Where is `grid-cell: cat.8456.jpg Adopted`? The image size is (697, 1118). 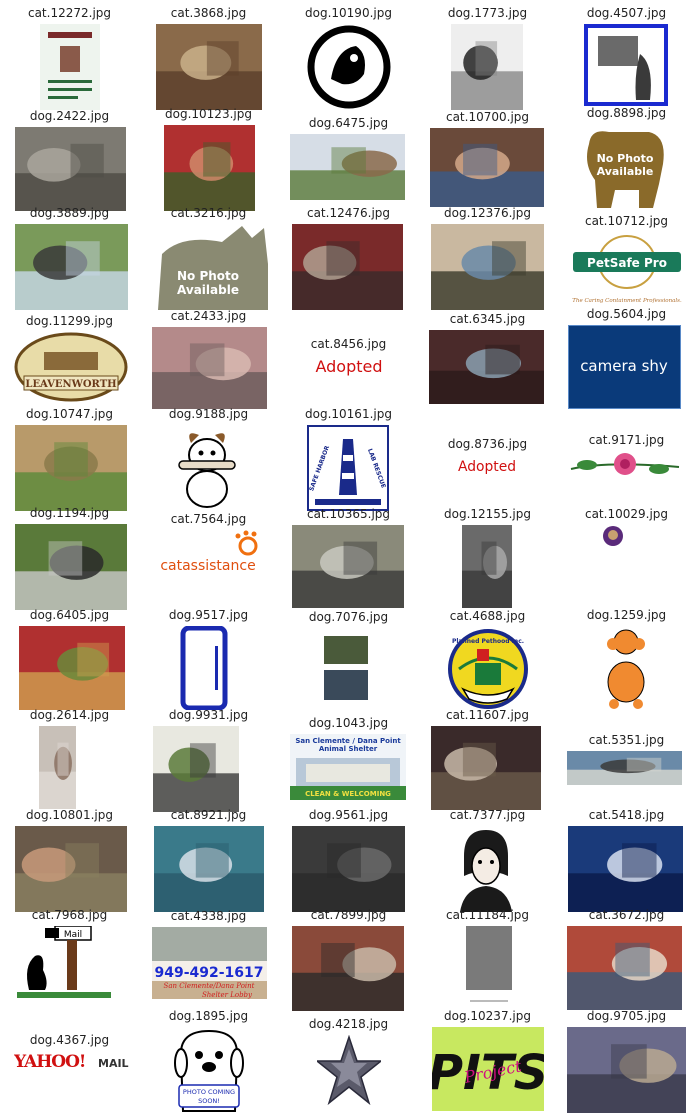 grid-cell: cat.8456.jpg Adopted is located at coordinates (348, 355).